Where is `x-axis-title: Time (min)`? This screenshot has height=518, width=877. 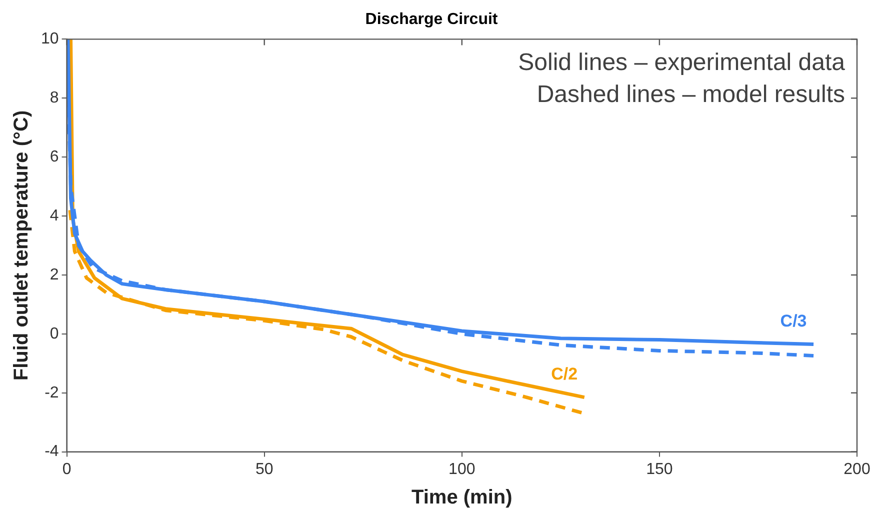
x-axis-title: Time (min) is located at coordinates (462, 497).